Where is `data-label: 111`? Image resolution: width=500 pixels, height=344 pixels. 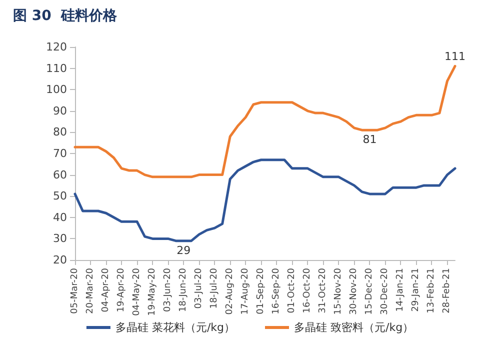 data-label: 111 is located at coordinates (455, 57).